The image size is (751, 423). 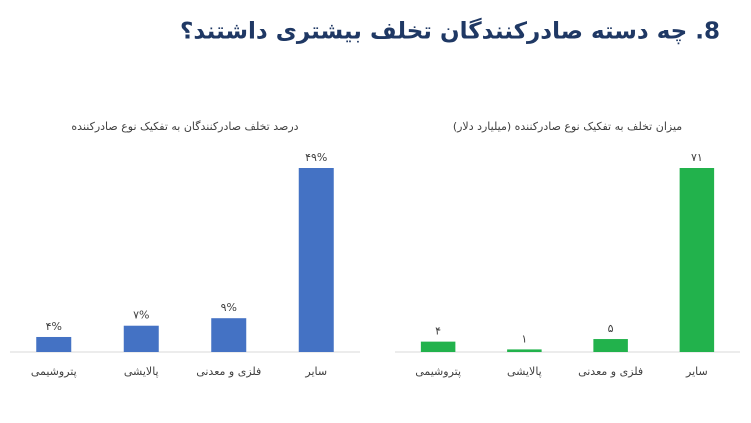 I want to click on value-label: ۵, so click(x=611, y=328).